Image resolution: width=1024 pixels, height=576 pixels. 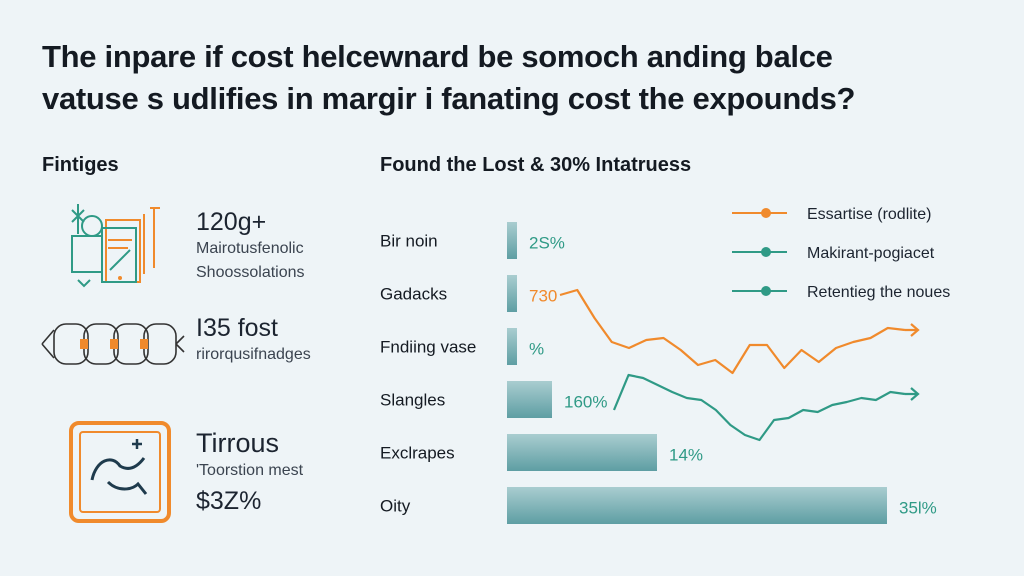 I want to click on bar-category-label: Gadacks, so click(x=413, y=294).